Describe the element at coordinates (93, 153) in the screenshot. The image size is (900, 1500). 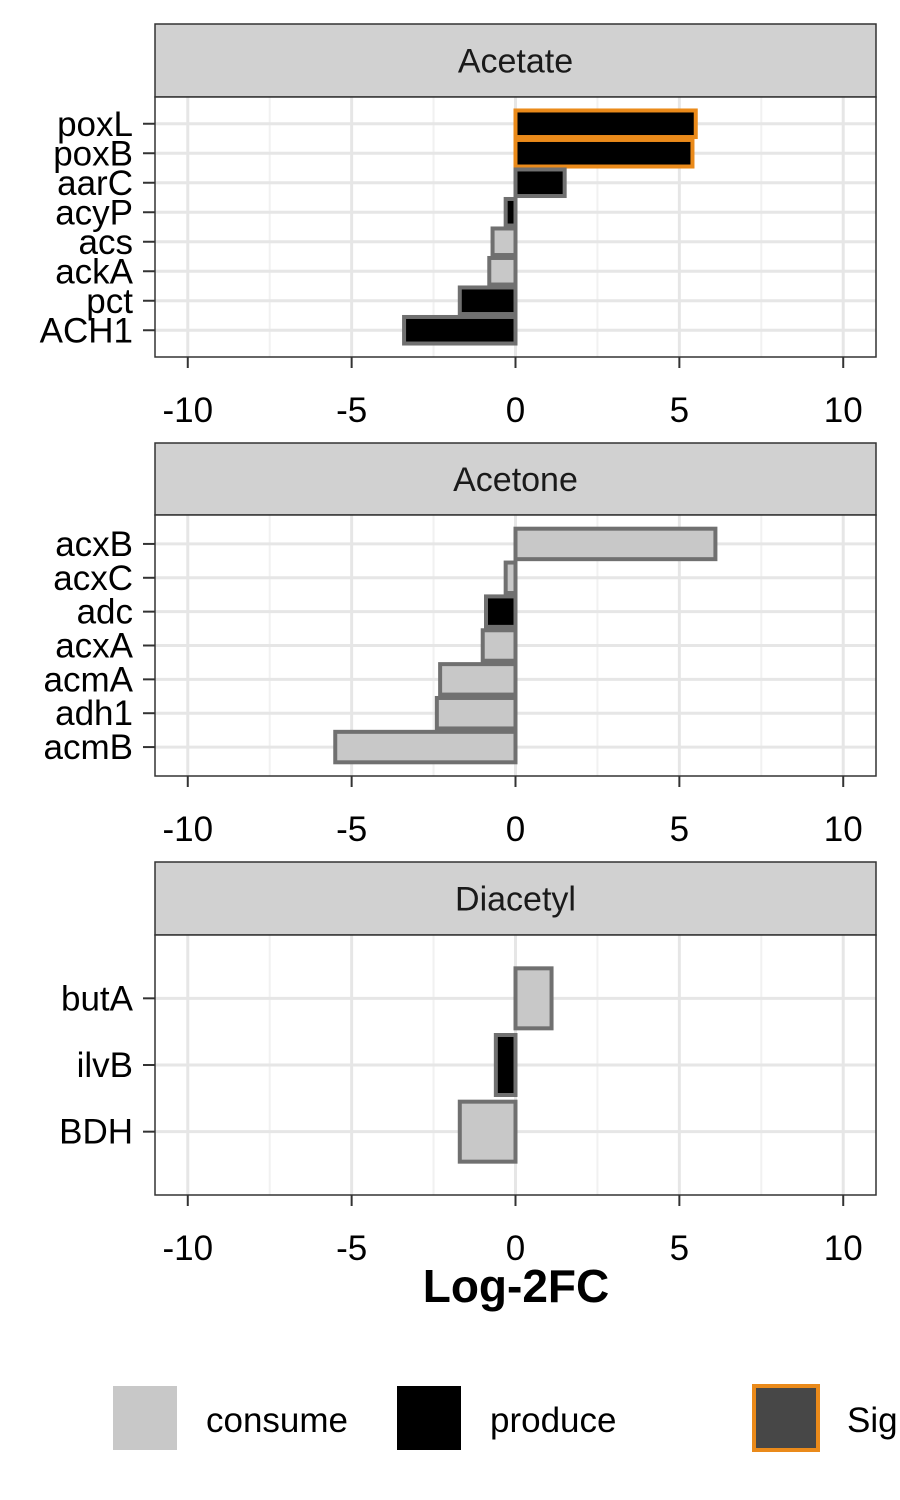
I see `y-tick-label: poxB` at that location.